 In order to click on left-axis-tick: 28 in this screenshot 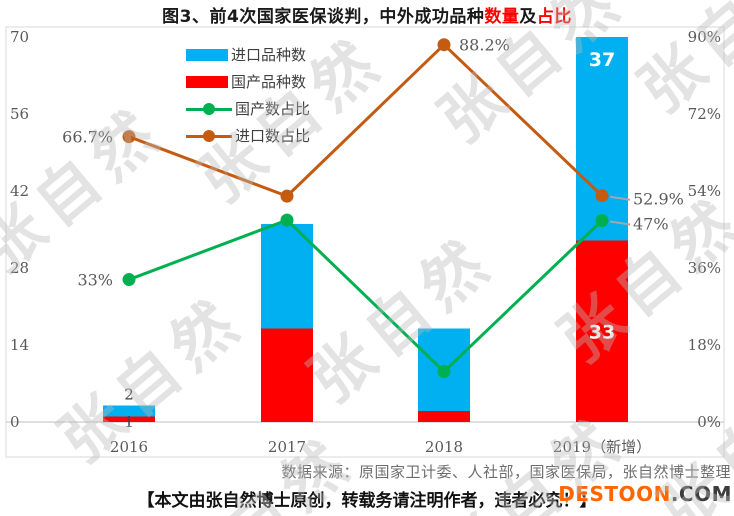, I will do `click(19, 268)`.